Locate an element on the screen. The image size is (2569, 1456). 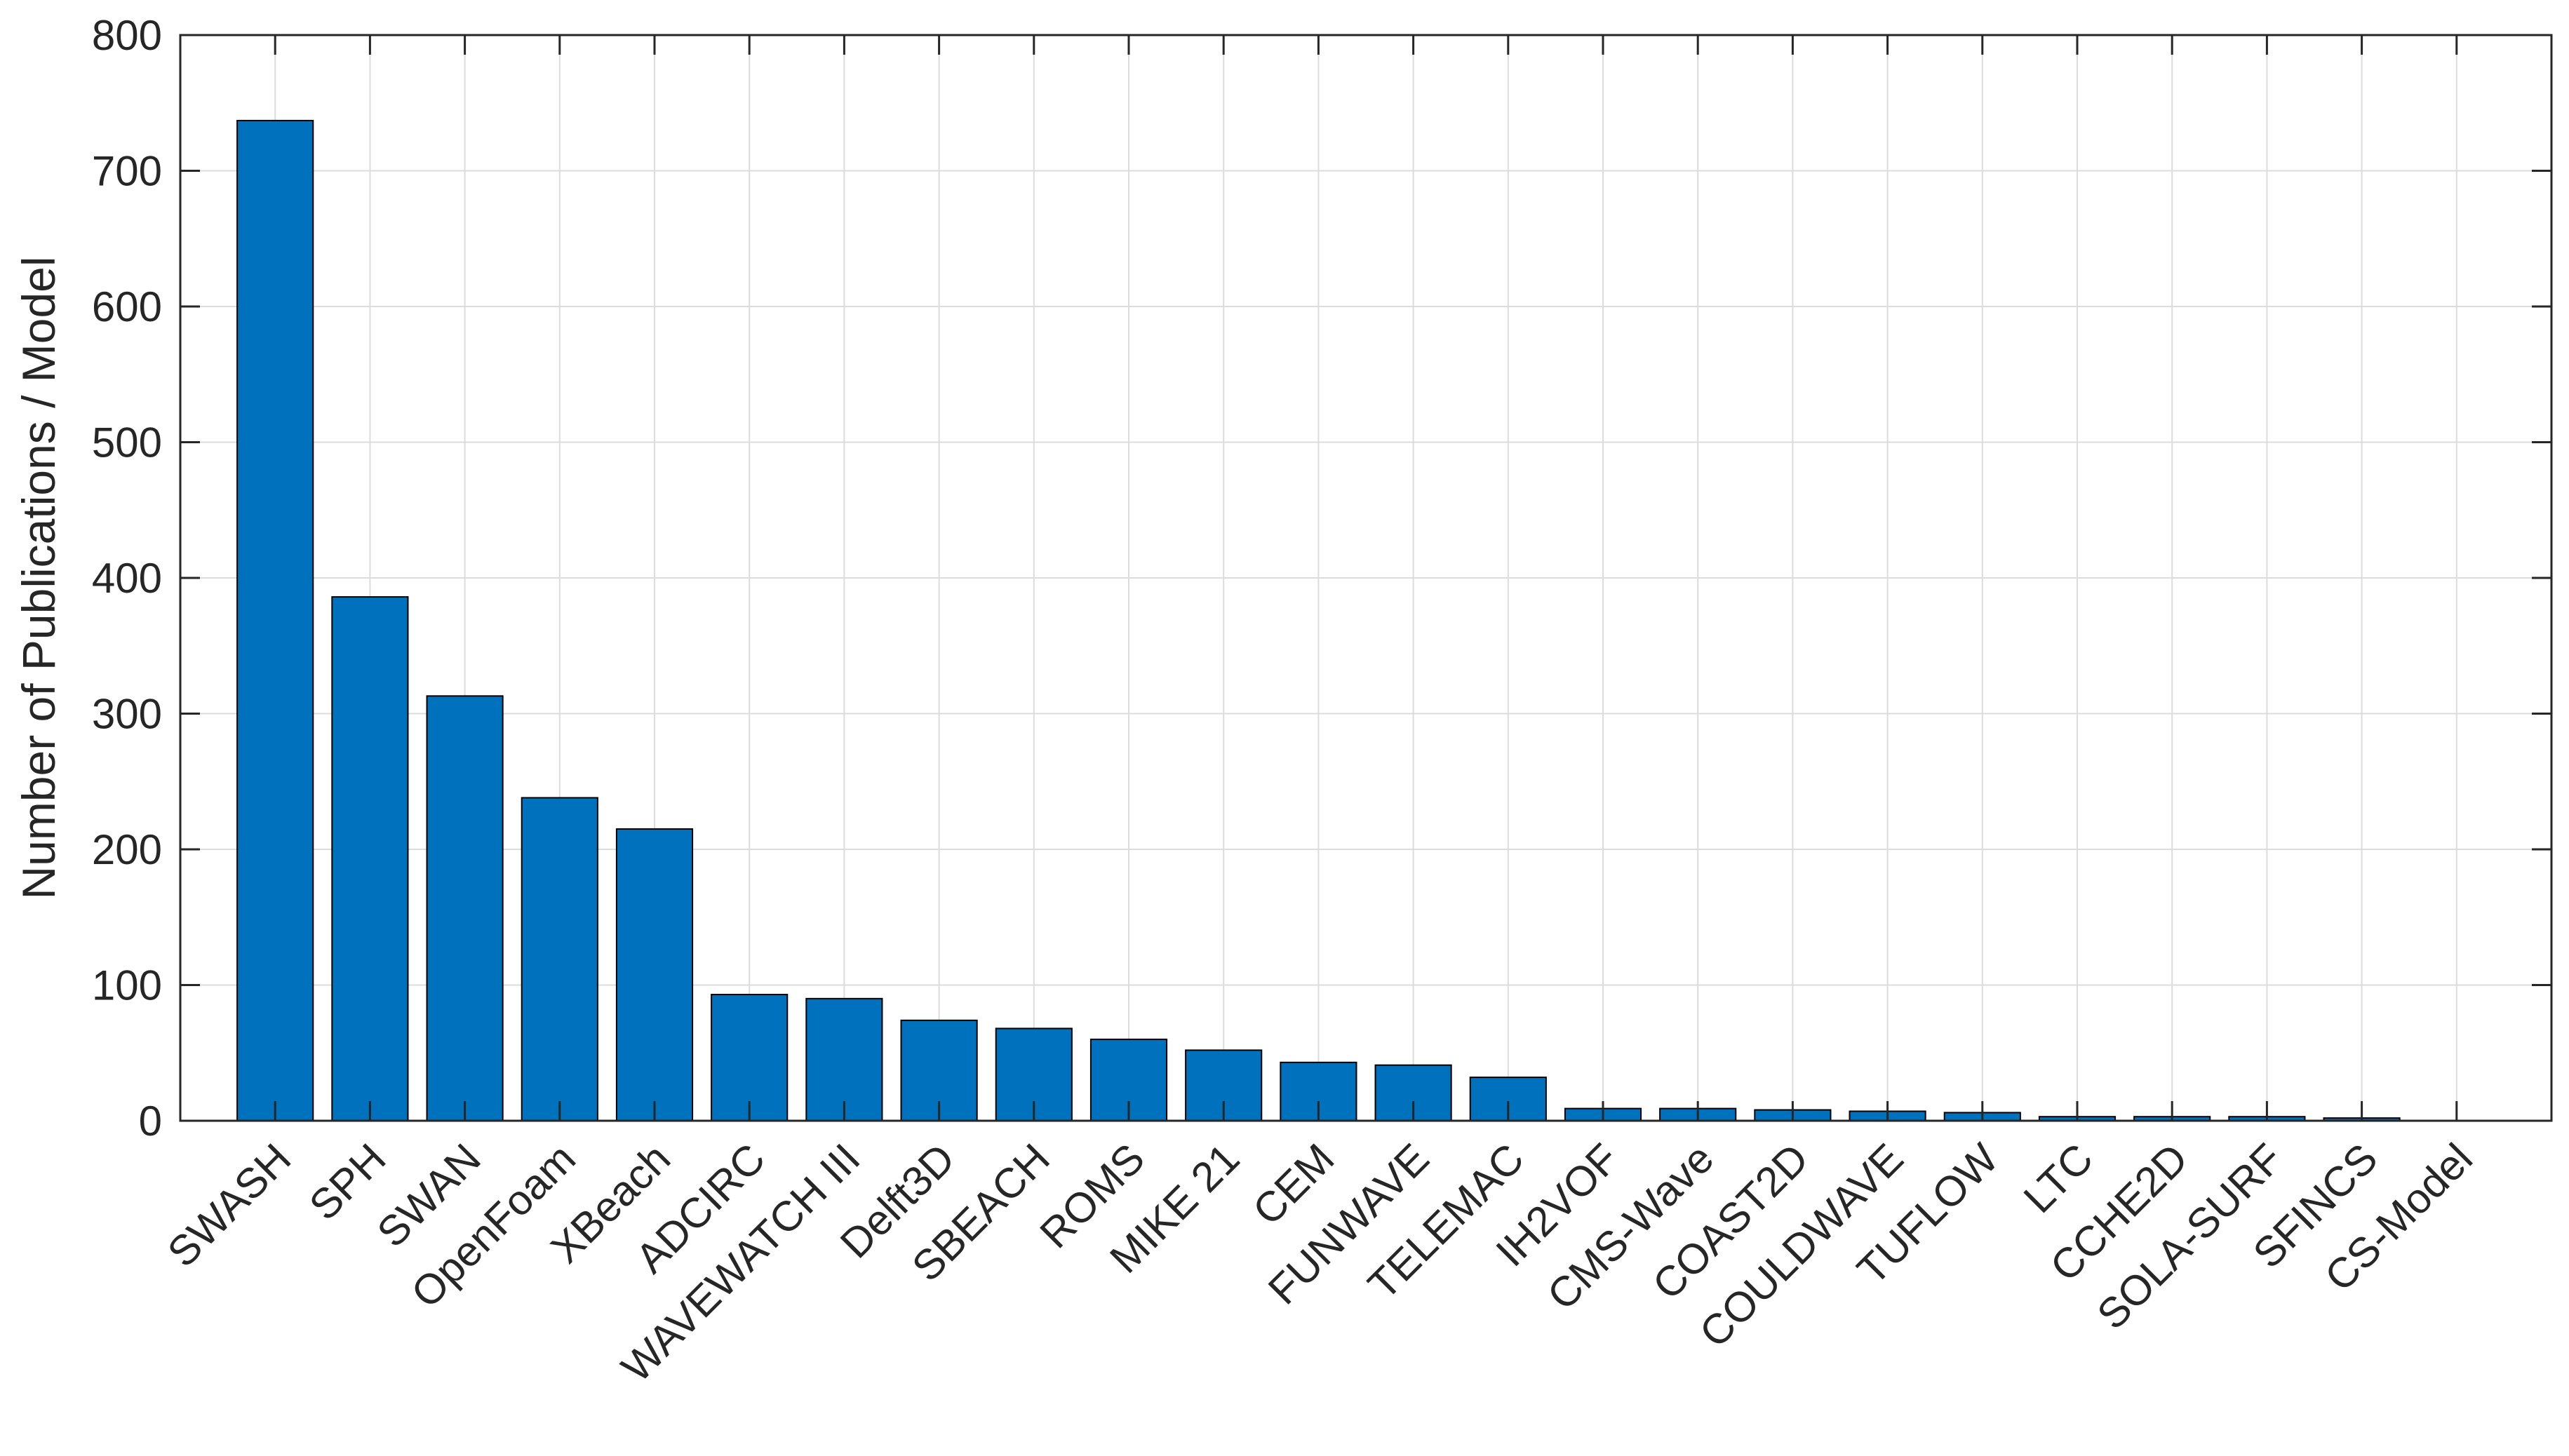
y-tick-label: 400 is located at coordinates (127, 578).